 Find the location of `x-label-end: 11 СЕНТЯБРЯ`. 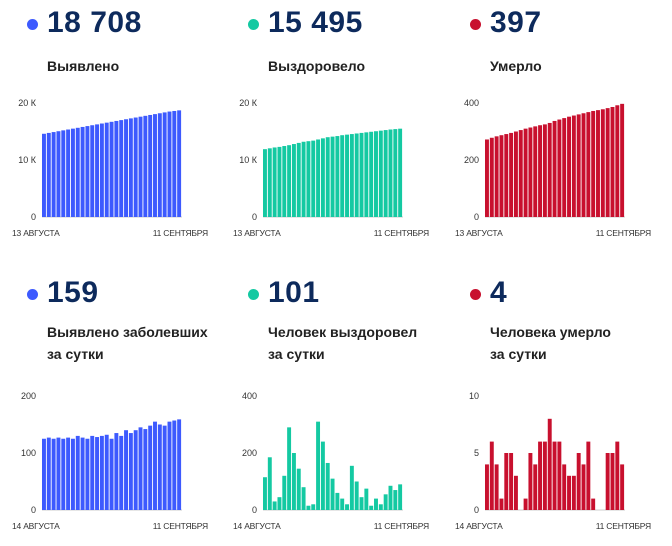

x-label-end: 11 СЕНТЯБРЯ is located at coordinates (623, 233).